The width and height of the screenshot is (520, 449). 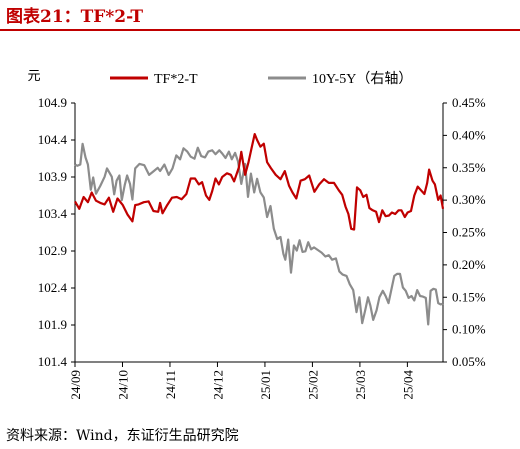 I want to click on y-tick-label: 102.9, so click(x=52, y=250).